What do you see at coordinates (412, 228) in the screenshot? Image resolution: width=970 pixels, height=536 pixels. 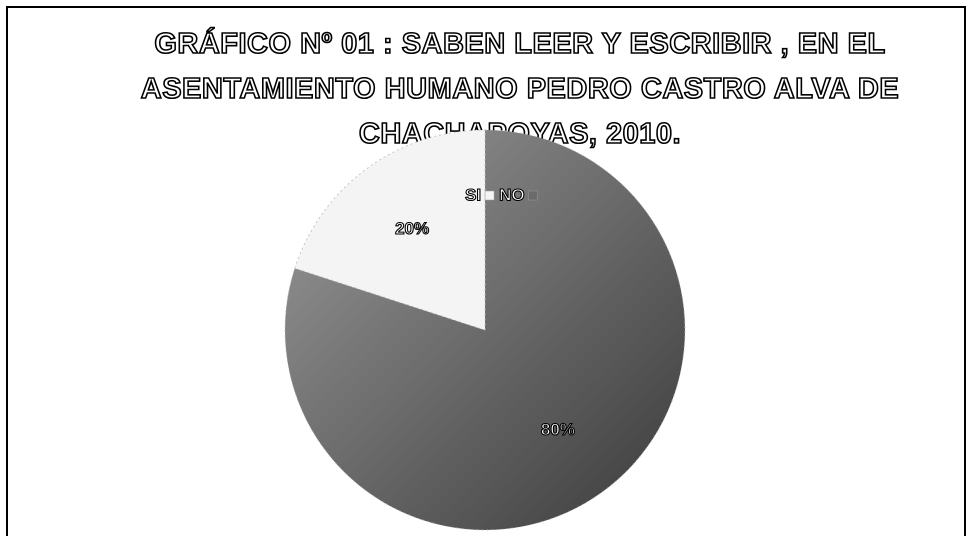 I see `data-label: 20%` at bounding box center [412, 228].